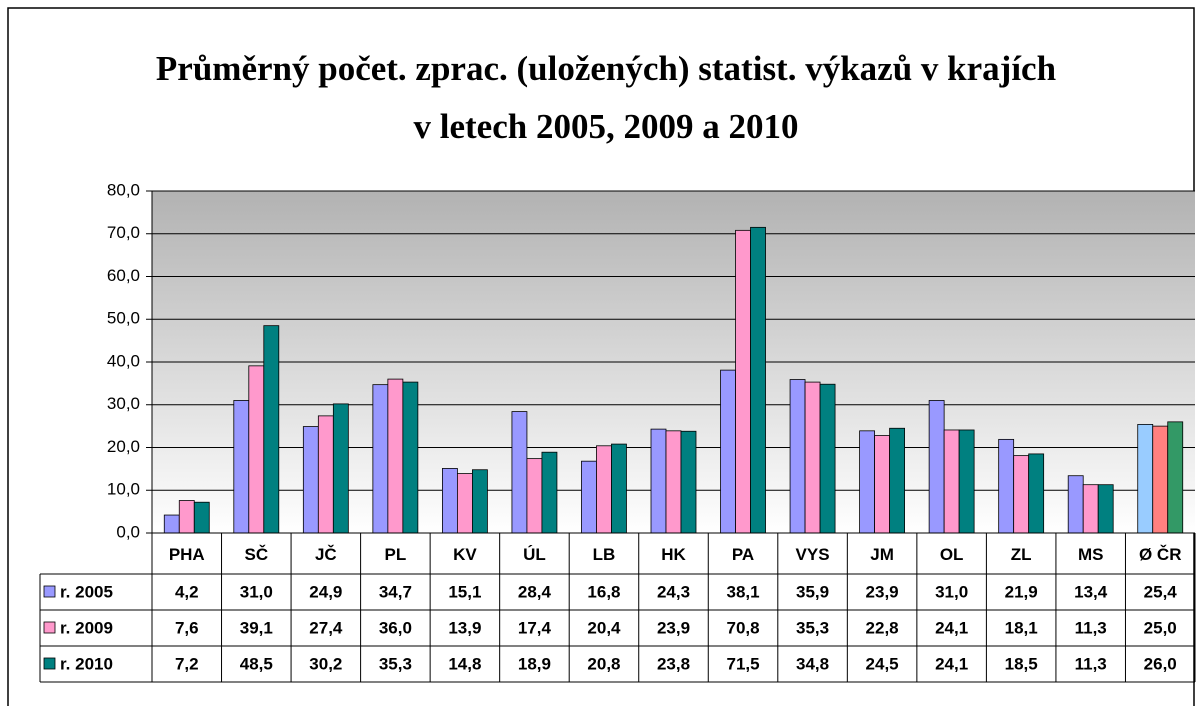 The image size is (1198, 706). I want to click on data-table-value: 13,9, so click(464, 627).